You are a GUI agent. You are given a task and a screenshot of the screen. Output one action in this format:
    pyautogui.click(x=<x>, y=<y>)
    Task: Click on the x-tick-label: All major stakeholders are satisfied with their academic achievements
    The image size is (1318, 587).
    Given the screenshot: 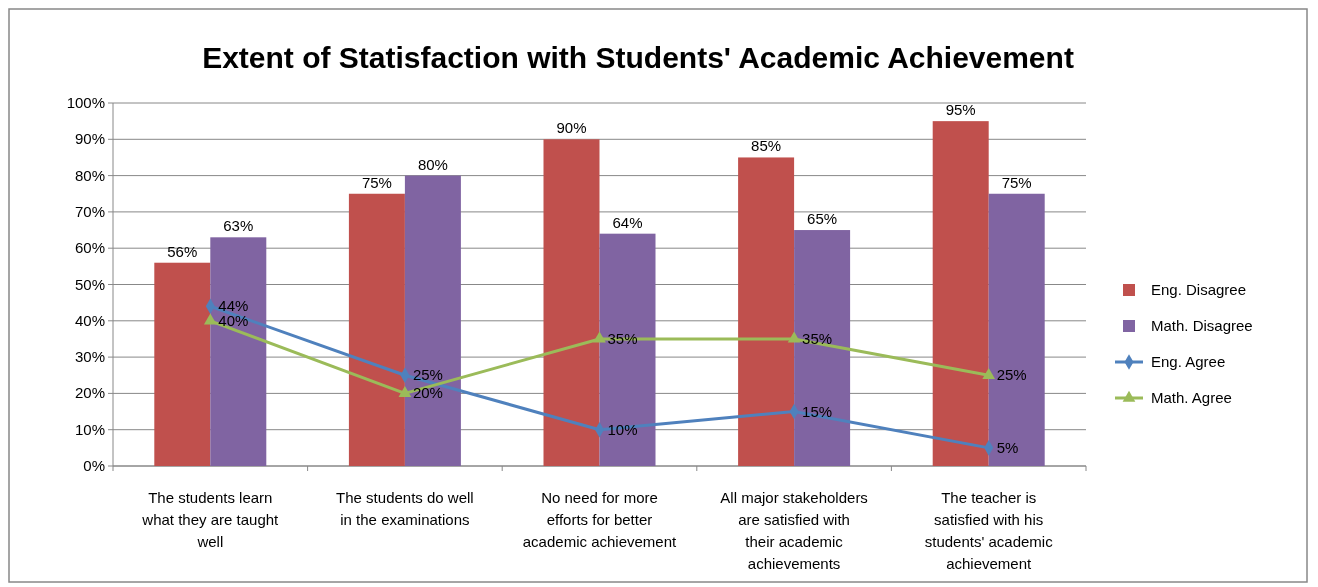 What is the action you would take?
    pyautogui.click(x=794, y=530)
    